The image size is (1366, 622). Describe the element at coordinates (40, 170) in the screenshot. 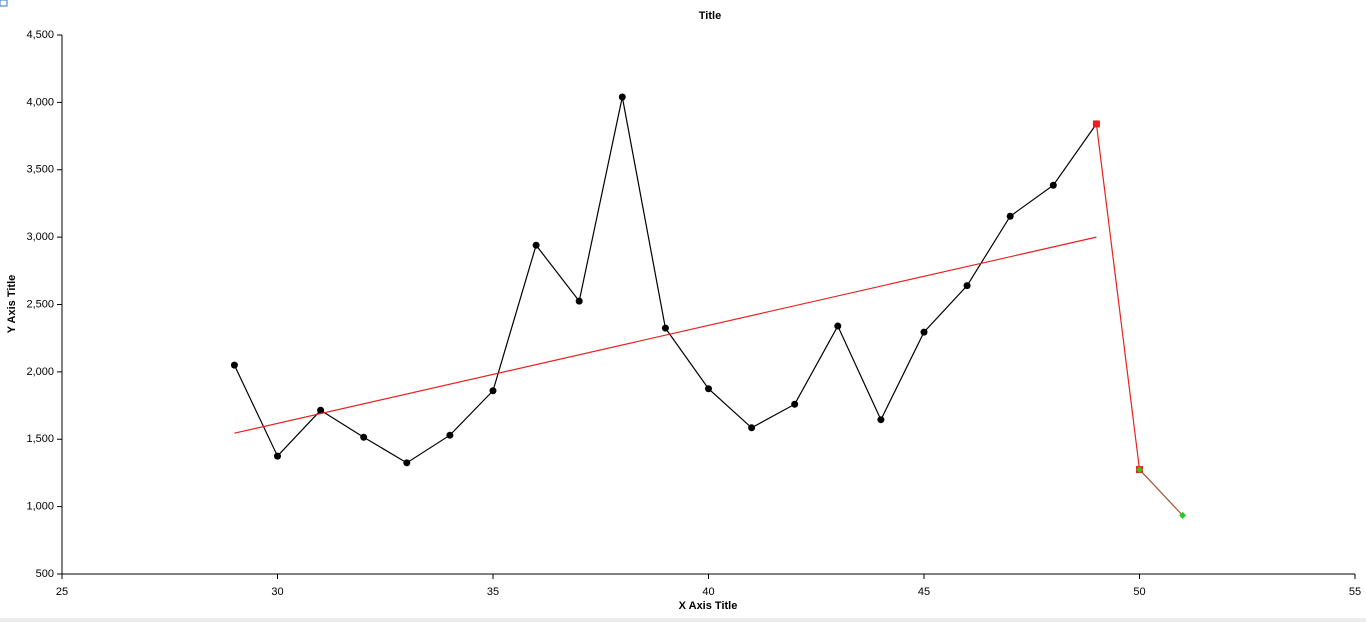

I see `y-tick-label: 3,500` at that location.